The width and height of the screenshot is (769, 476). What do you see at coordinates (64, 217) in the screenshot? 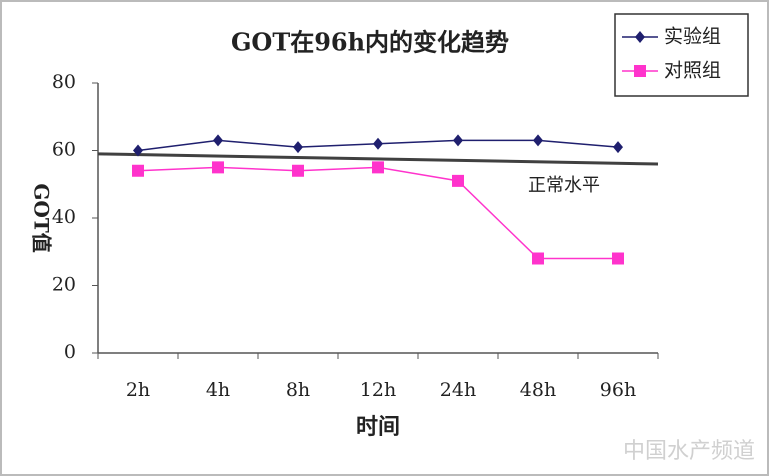
I see `y-tick-label: 40` at bounding box center [64, 217].